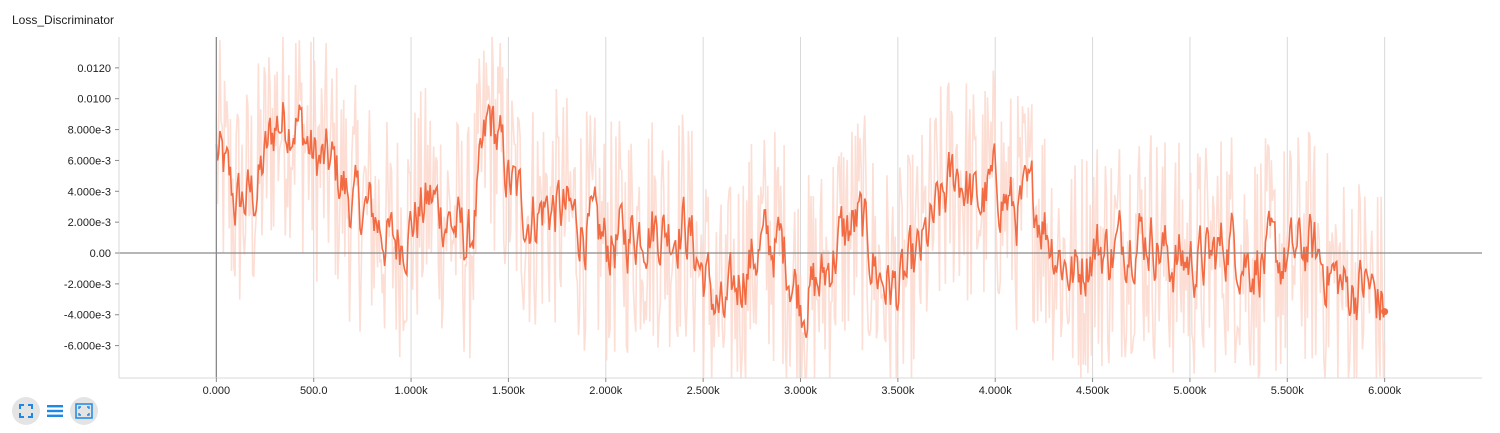  What do you see at coordinates (63, 20) in the screenshot?
I see `chart-title: Loss_Discriminator` at bounding box center [63, 20].